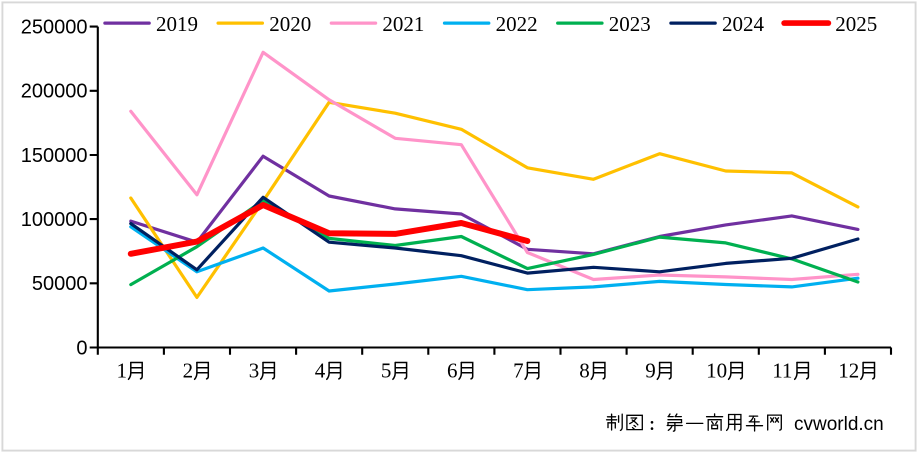 This screenshot has height=453, width=918. Describe the element at coordinates (60, 284) in the screenshot. I see `svg-text: 50000` at that location.